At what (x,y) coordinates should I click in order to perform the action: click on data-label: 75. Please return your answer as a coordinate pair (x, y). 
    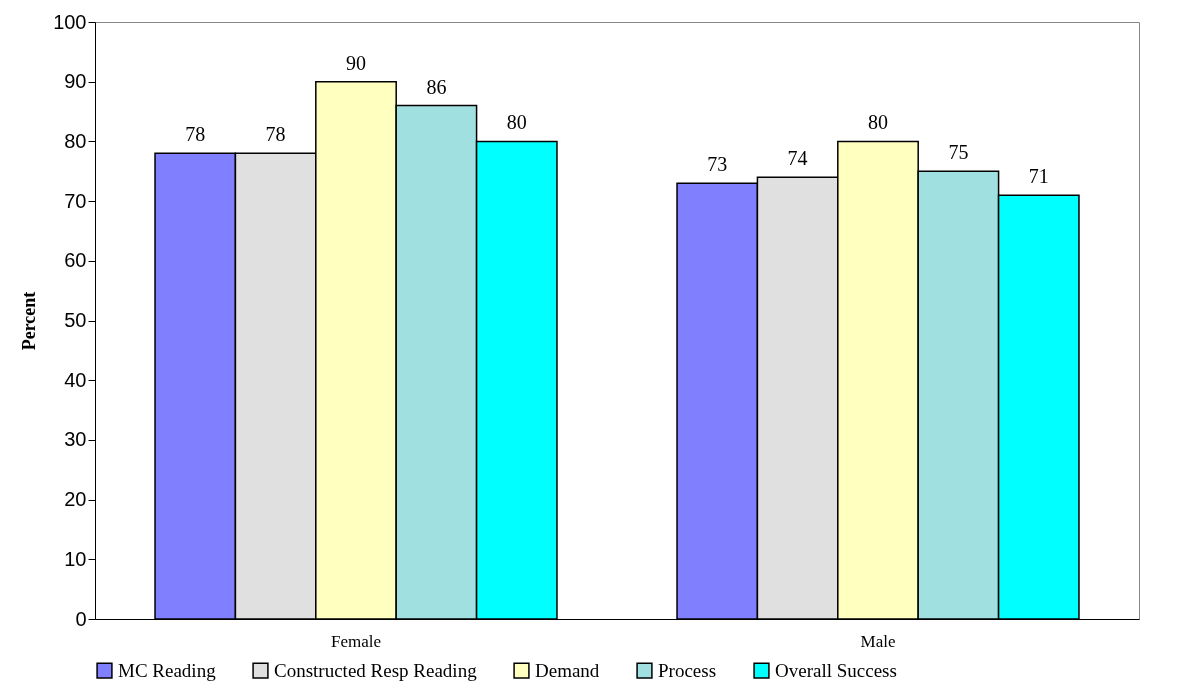
    Looking at the image, I should click on (958, 152).